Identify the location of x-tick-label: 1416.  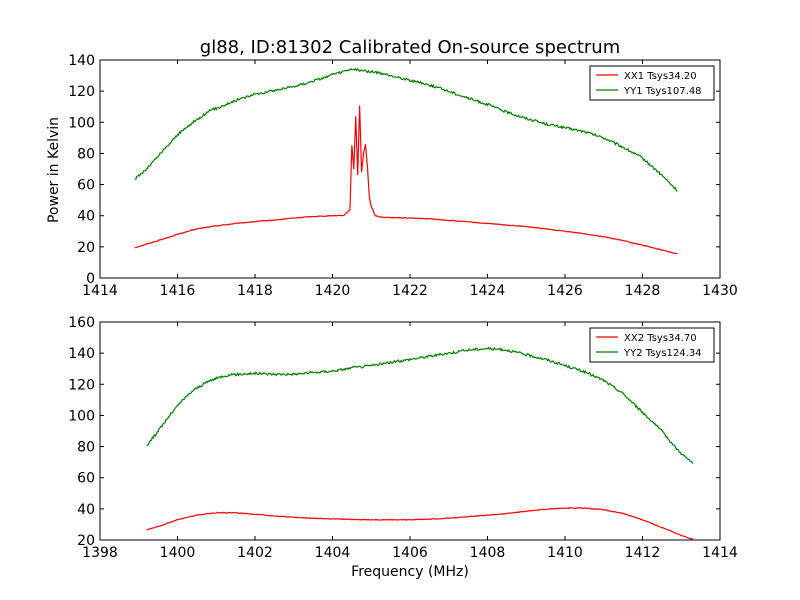
(178, 291).